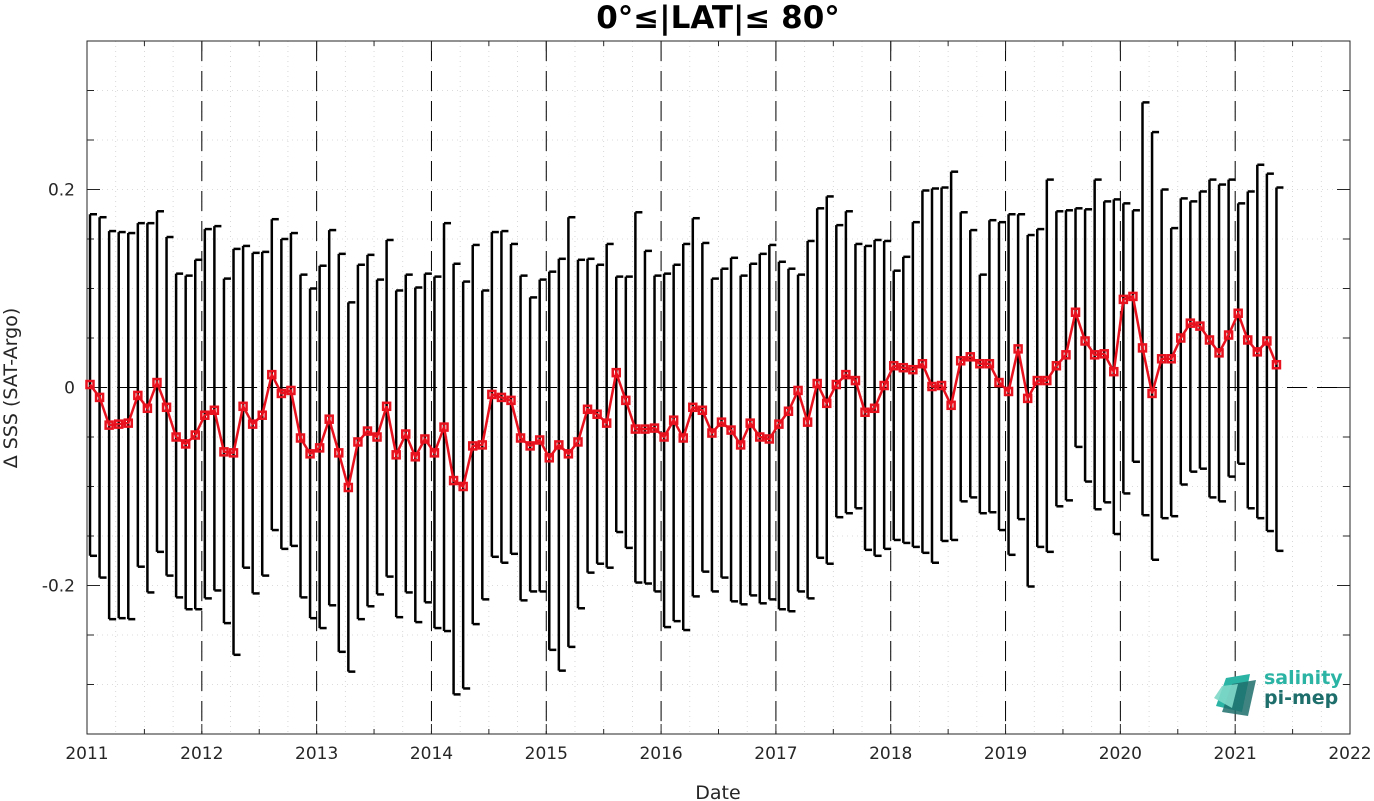 The image size is (1374, 801). What do you see at coordinates (11, 388) in the screenshot?
I see `y-axis-label: Δ SSS (SAT-Argo)` at bounding box center [11, 388].